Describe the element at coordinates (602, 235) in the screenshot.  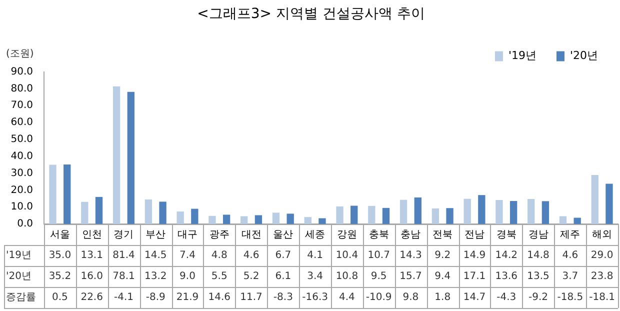
I see `x-tick-label: 해외` at that location.